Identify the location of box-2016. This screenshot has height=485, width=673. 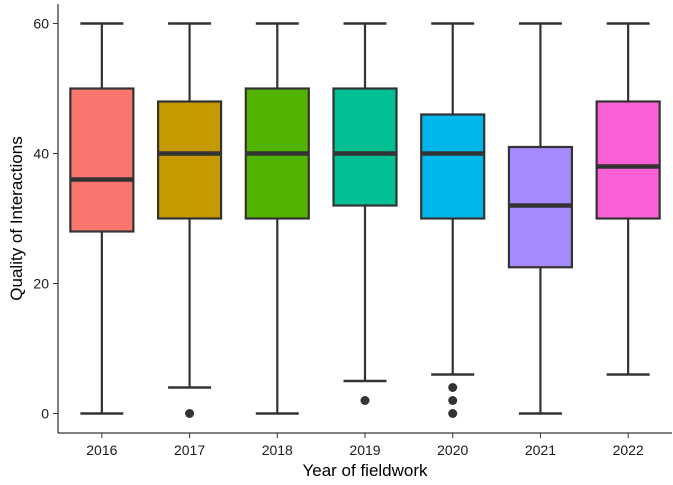
(102, 218).